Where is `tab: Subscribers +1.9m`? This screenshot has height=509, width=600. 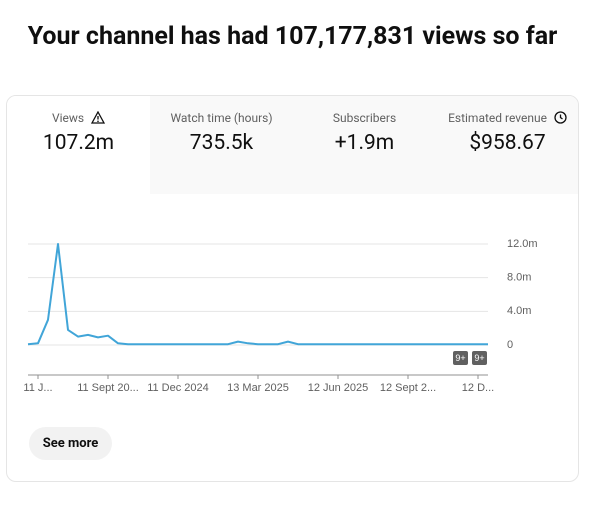
tab: Subscribers +1.9m is located at coordinates (364, 145).